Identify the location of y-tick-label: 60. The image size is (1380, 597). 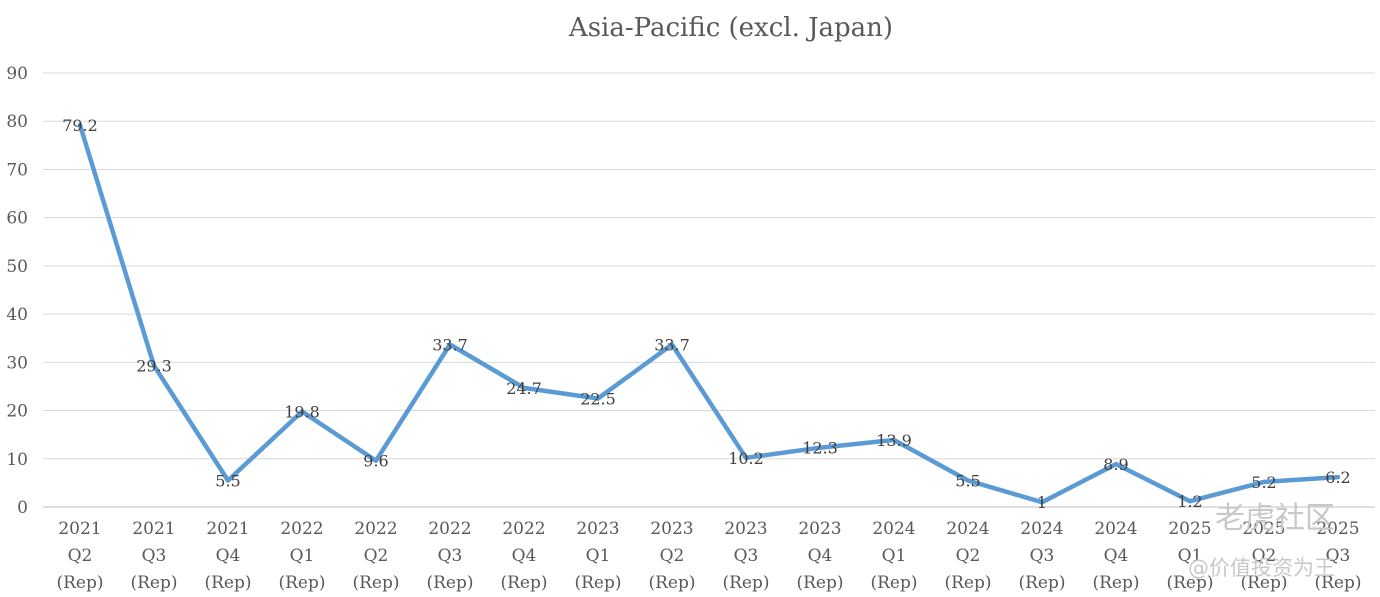
(17, 219).